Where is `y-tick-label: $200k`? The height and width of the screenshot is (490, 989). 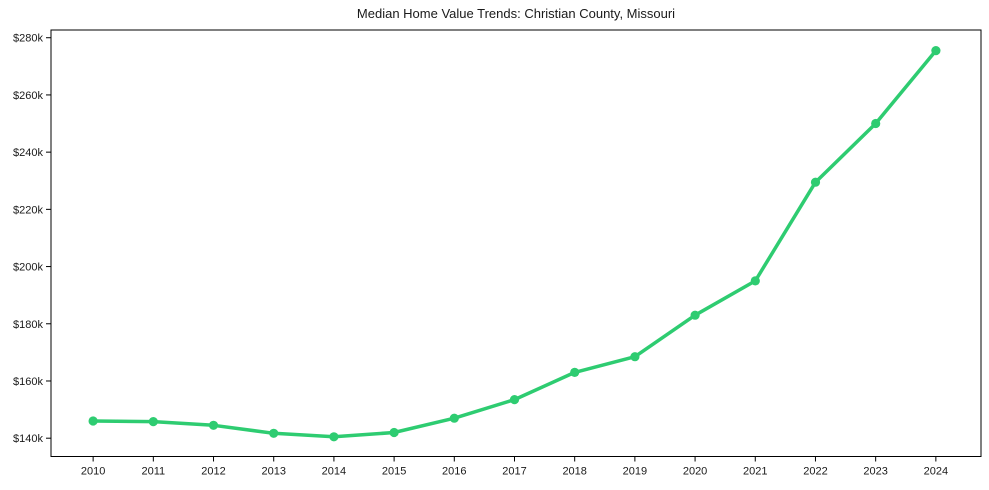 y-tick-label: $200k is located at coordinates (28, 268).